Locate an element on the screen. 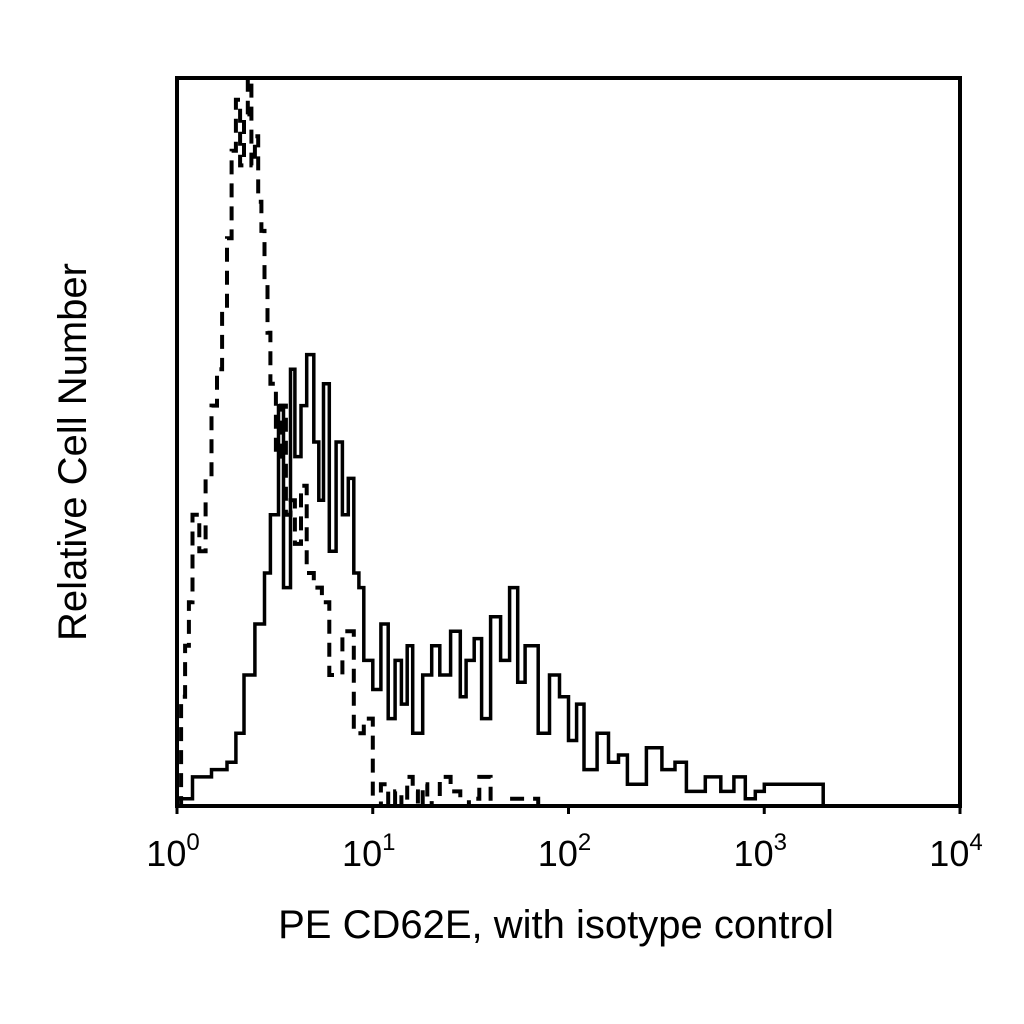 The width and height of the screenshot is (1024, 1024). x-tick-label: 10⁰ is located at coordinates (172, 851).